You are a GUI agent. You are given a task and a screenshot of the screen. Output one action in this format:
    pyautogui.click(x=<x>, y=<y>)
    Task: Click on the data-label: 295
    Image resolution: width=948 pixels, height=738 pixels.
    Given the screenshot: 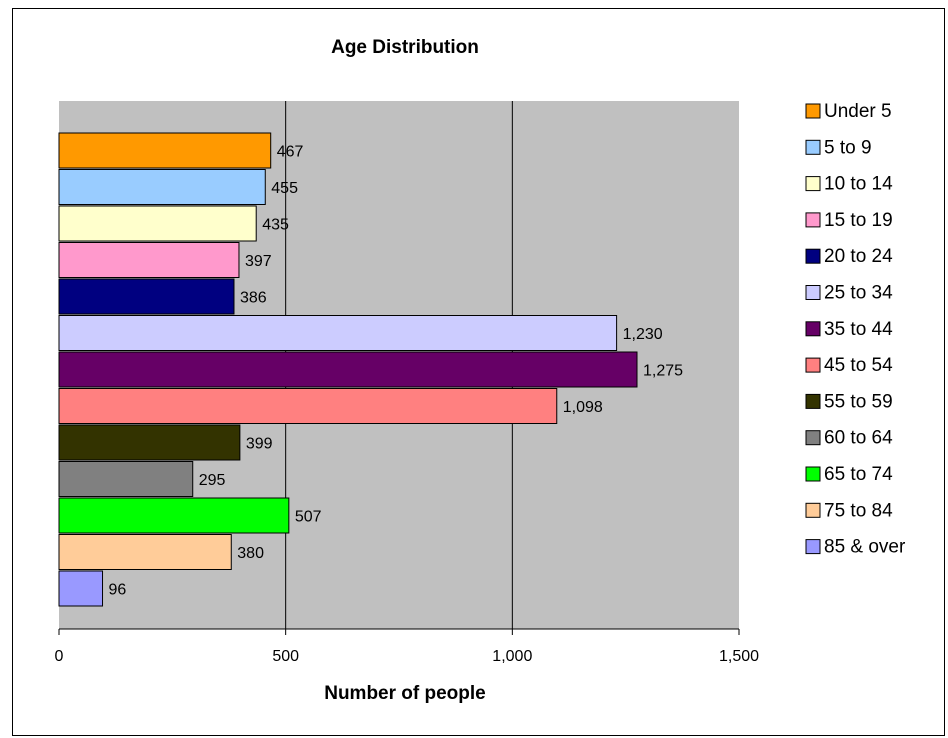 What is the action you would take?
    pyautogui.click(x=212, y=480)
    